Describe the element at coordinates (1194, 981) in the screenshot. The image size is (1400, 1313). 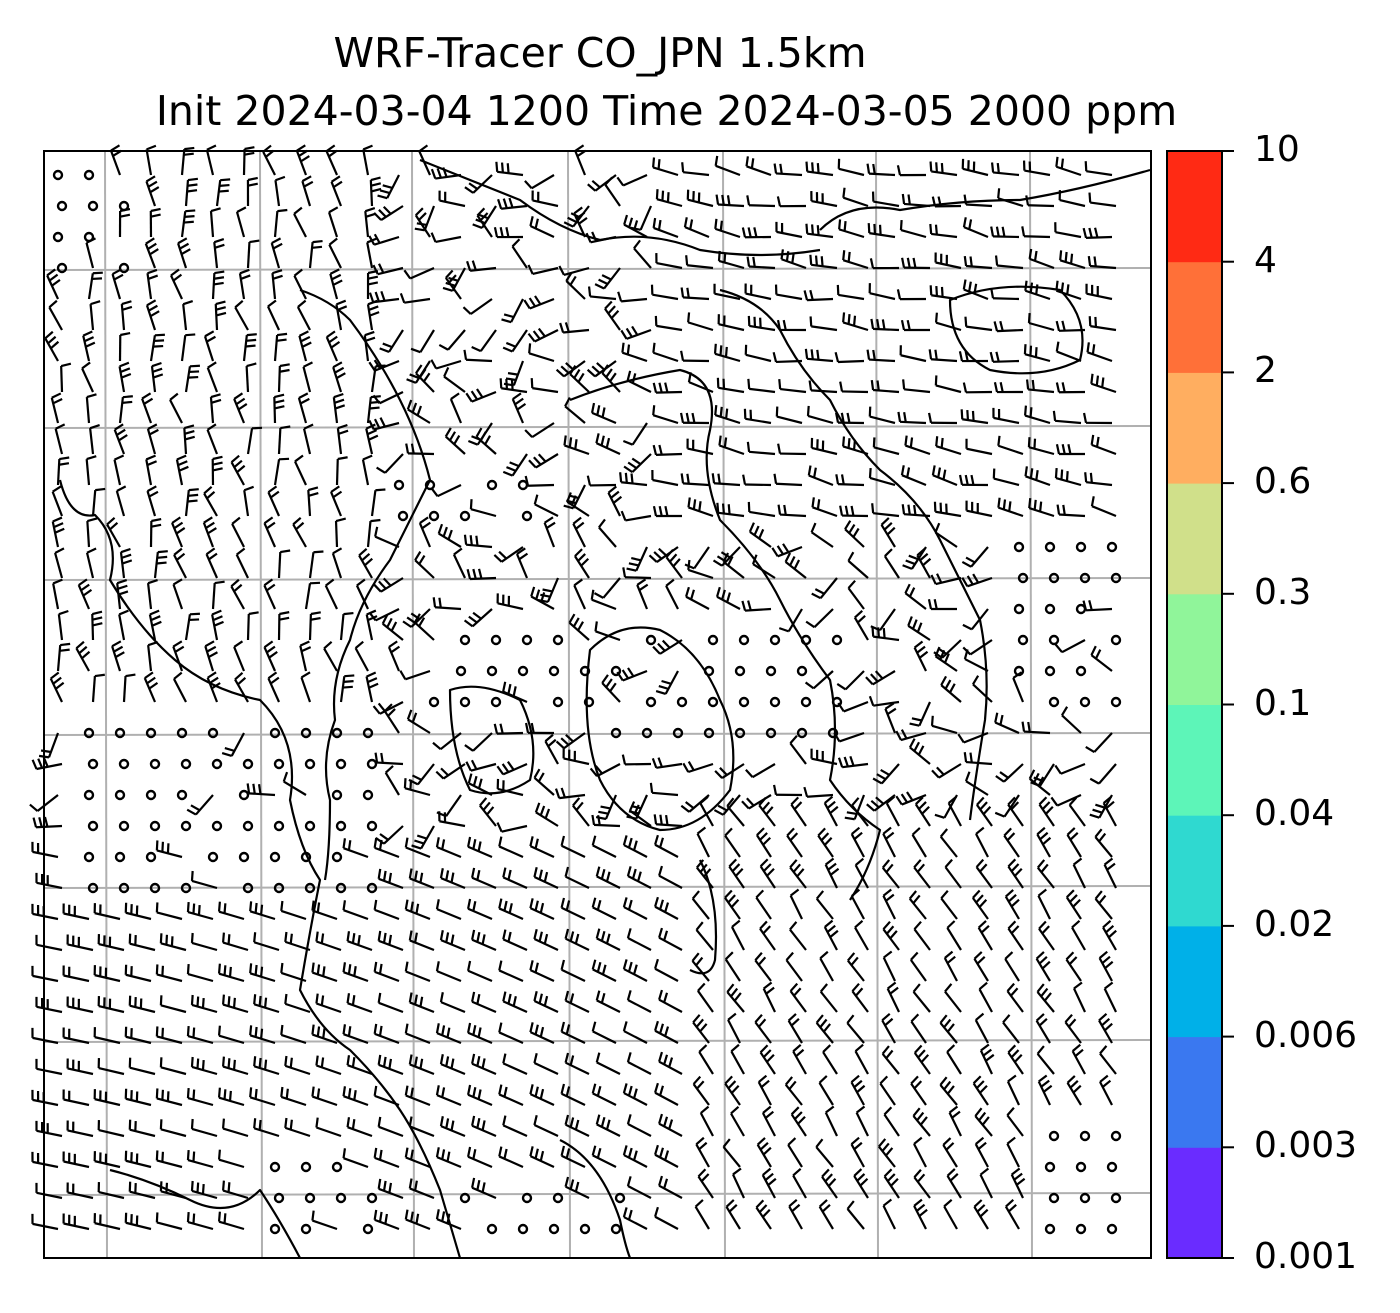
I see `colorbar-segment` at that location.